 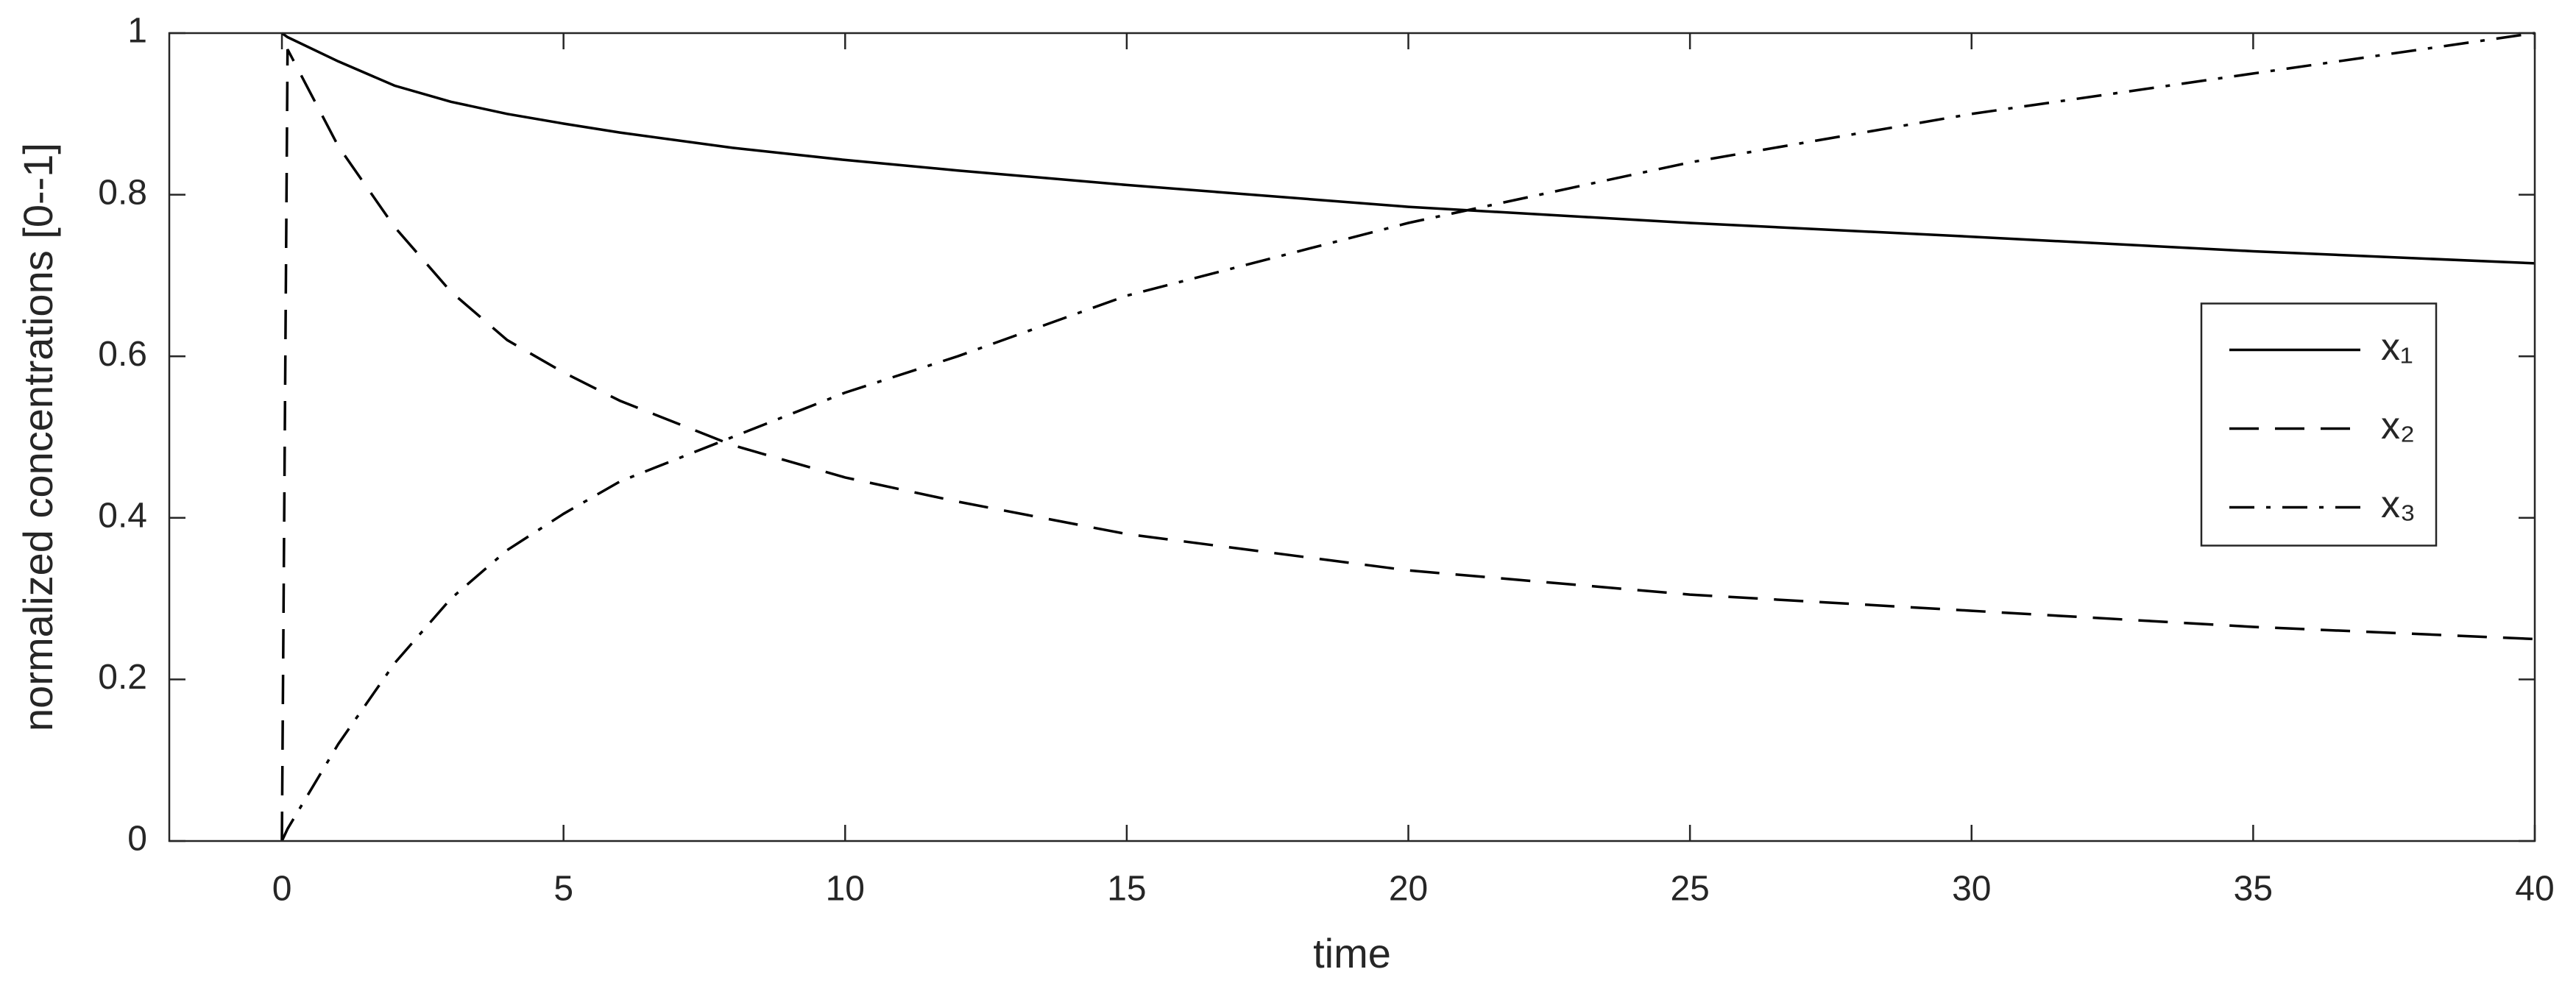 What do you see at coordinates (122, 515) in the screenshot?
I see `y-tick-label: 0.4` at bounding box center [122, 515].